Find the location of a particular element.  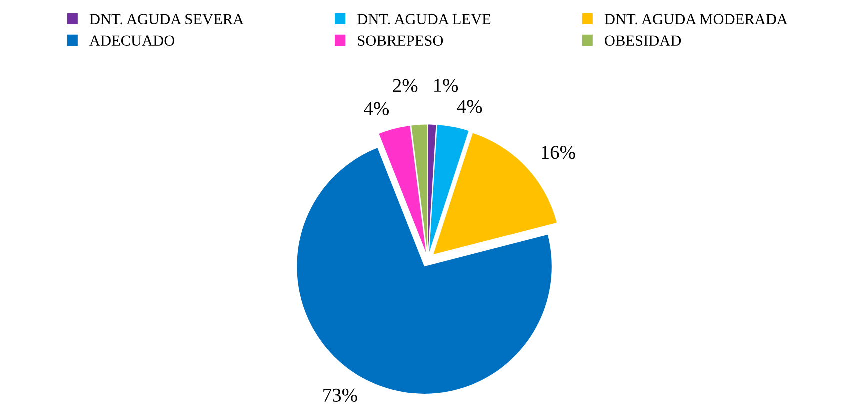

legend-label: DNT. AGUDA MODERADA is located at coordinates (696, 19).